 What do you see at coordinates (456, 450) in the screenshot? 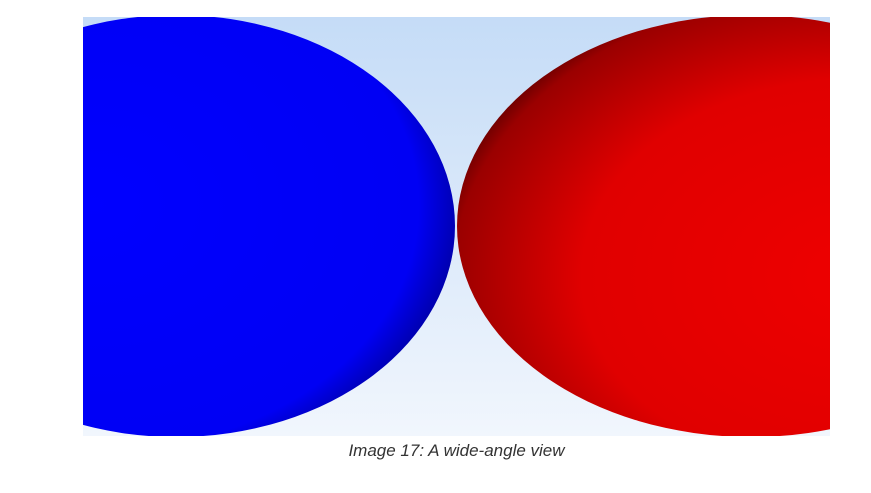
I see `figure-caption: Image 17: A wide-angle view` at bounding box center [456, 450].